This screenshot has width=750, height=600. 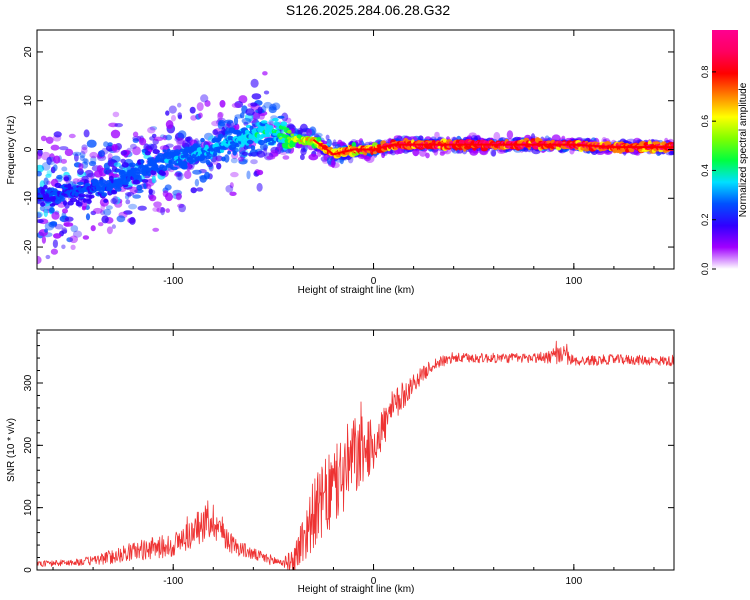 What do you see at coordinates (705, 219) in the screenshot?
I see `colorbar-tick-label: 0.2` at bounding box center [705, 219].